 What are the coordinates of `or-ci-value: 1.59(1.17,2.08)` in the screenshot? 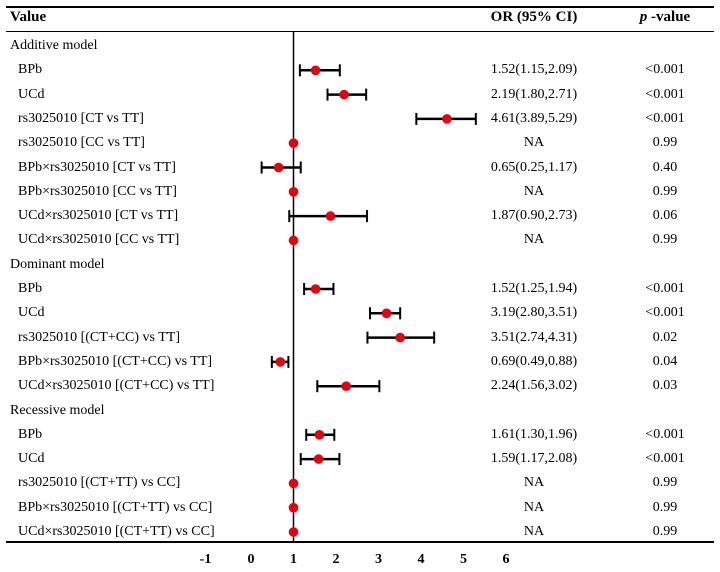 It's located at (534, 459).